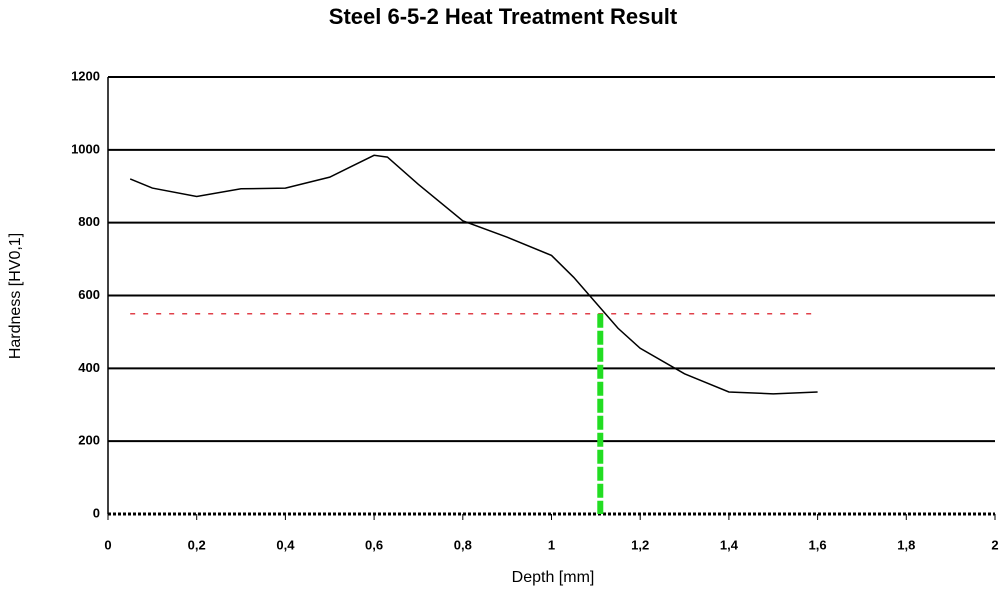 This screenshot has width=1004, height=593. What do you see at coordinates (85, 75) in the screenshot?
I see `y-tick-label: 1200` at bounding box center [85, 75].